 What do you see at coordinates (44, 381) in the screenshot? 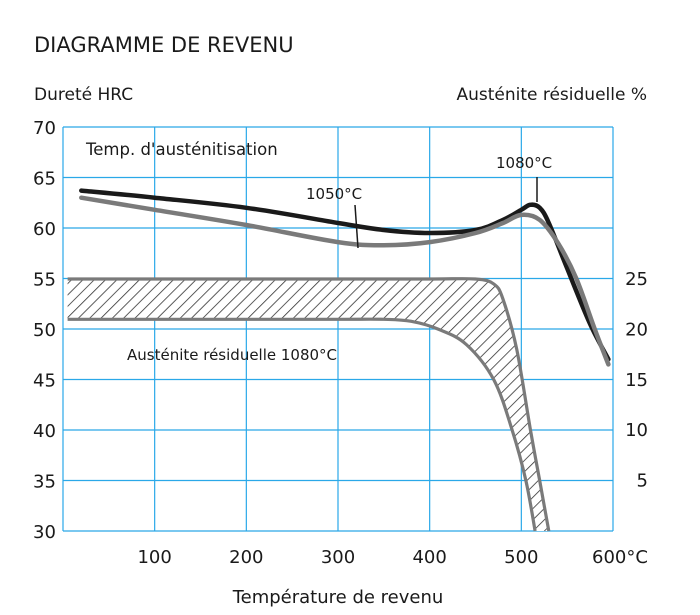
I see `y-tick-label-left: 45` at bounding box center [44, 381].